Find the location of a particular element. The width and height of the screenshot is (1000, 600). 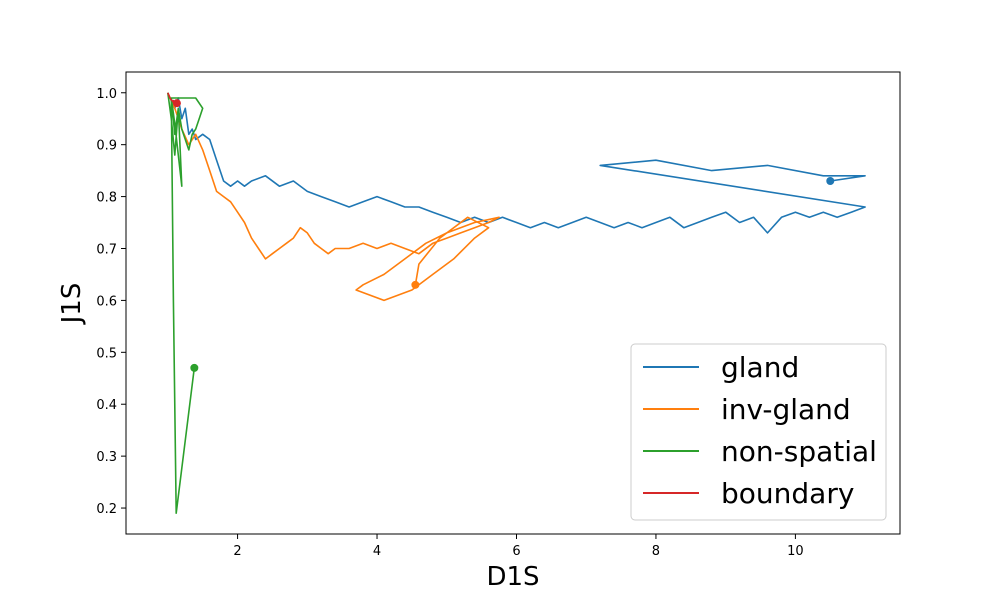

y-axis-label: J1S is located at coordinates (72, 304).